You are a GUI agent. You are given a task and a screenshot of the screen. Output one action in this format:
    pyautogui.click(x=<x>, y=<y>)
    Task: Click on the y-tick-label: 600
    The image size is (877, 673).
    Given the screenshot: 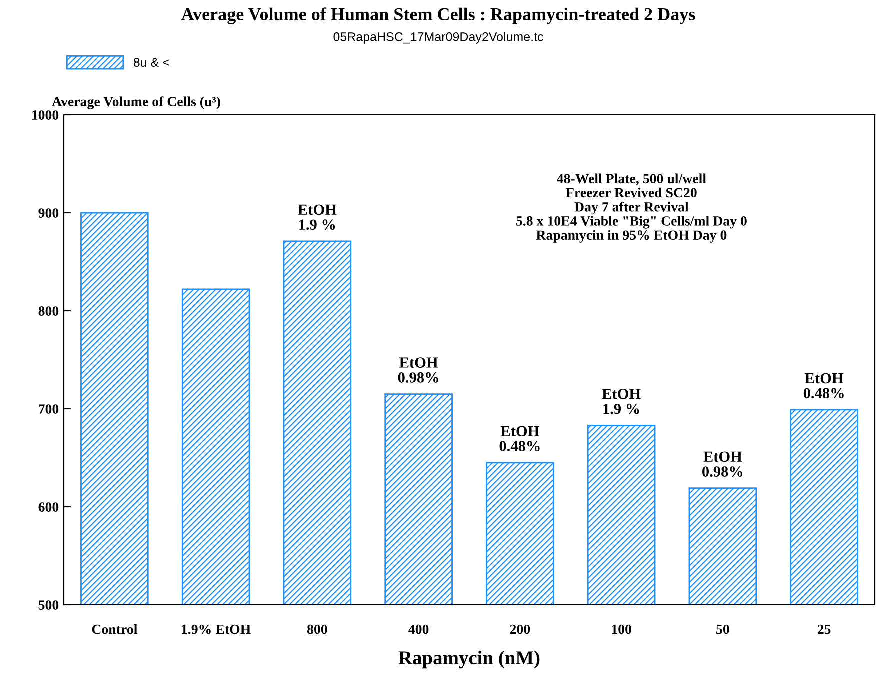 What is the action you would take?
    pyautogui.click(x=48, y=507)
    